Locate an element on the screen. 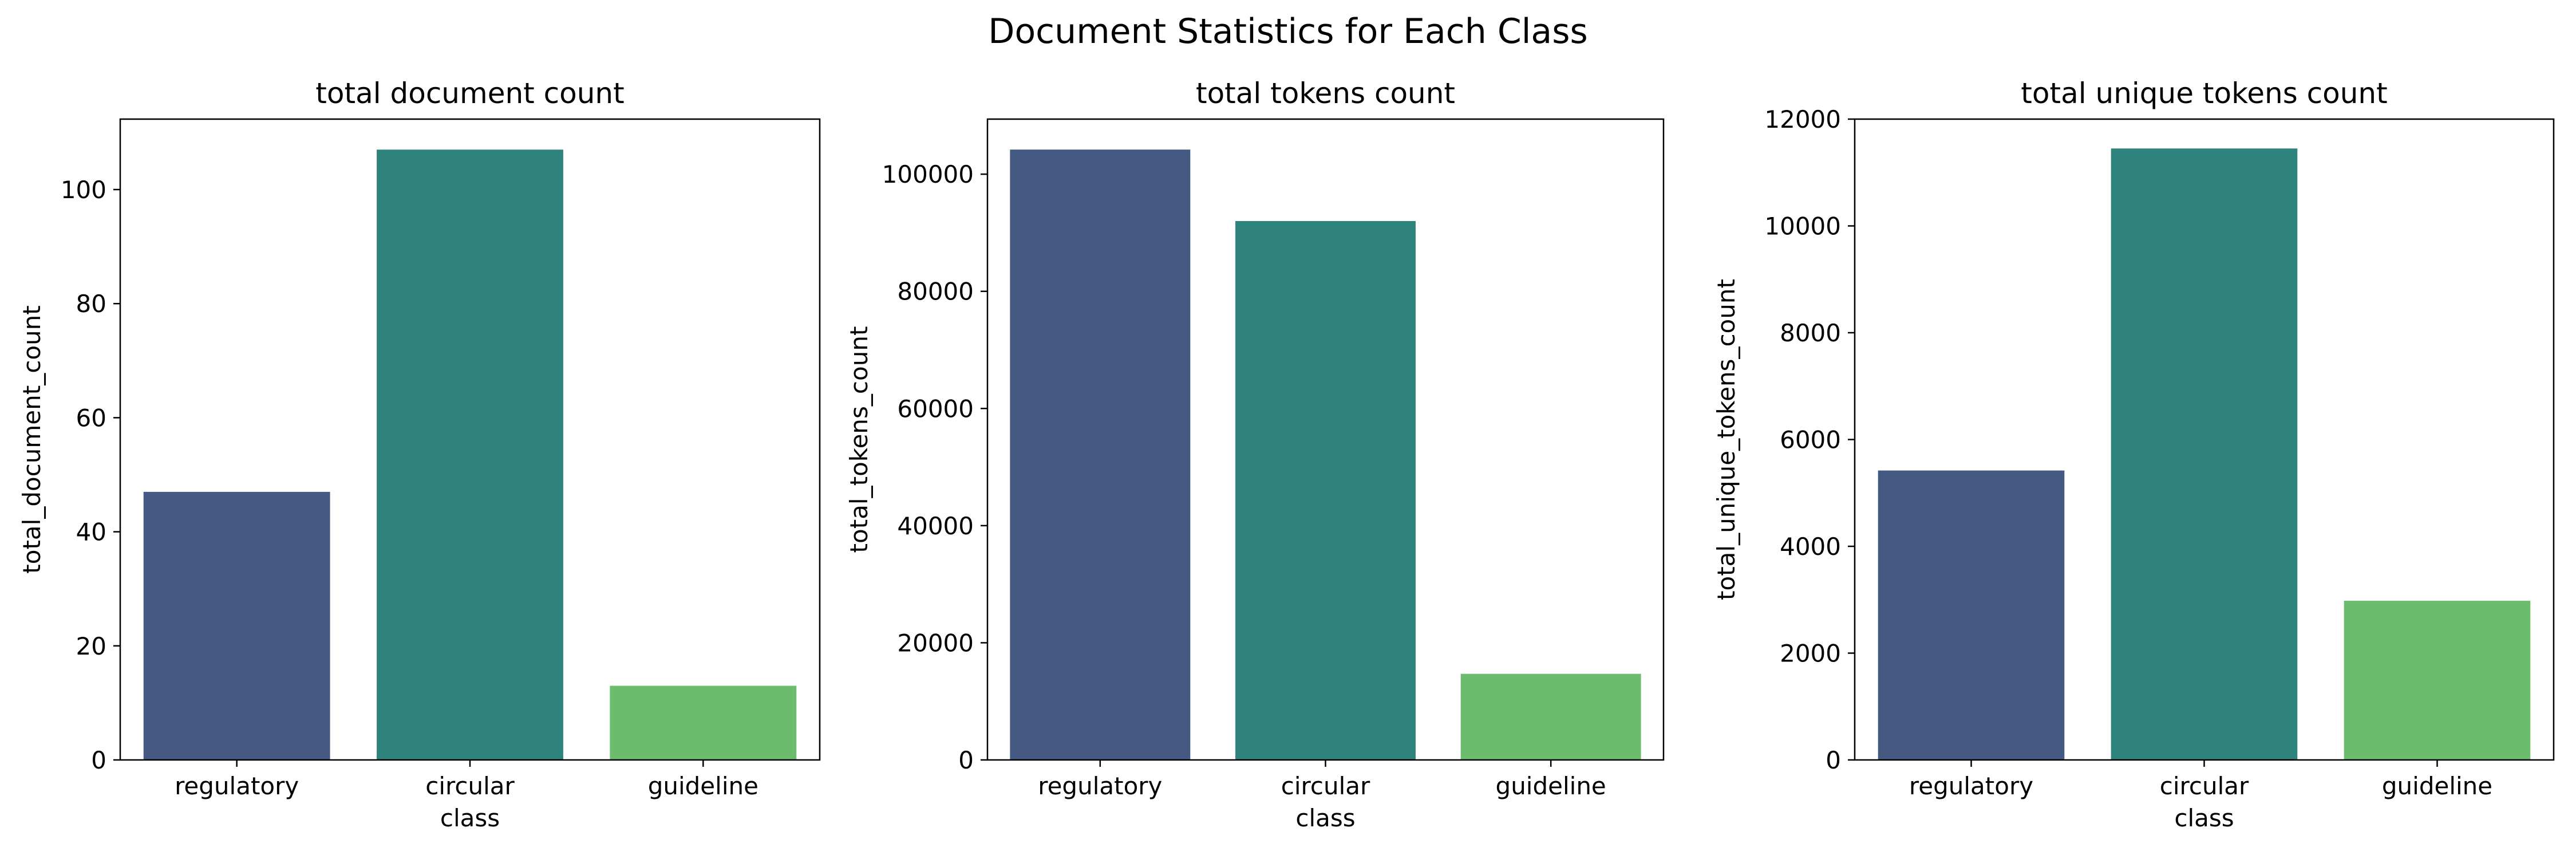  y-tick-label: 6000 is located at coordinates (1810, 440).